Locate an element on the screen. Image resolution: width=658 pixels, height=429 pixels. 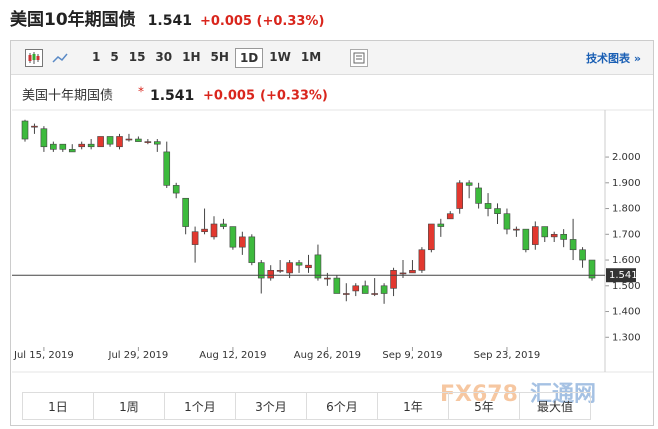
y-tick-label: 1.900 is located at coordinates (626, 183).